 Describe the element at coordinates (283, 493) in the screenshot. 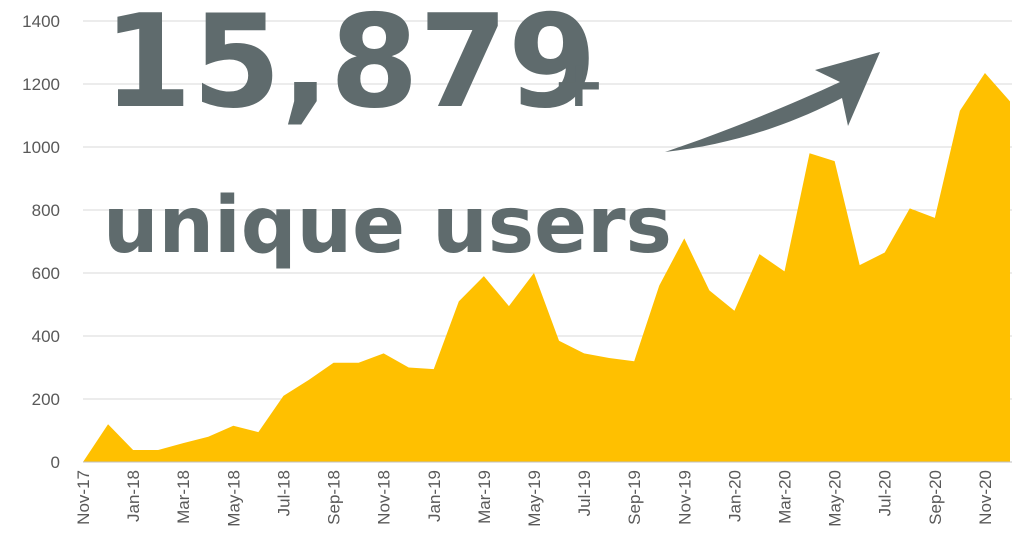

I see `x-tick-label: Jul-18` at that location.